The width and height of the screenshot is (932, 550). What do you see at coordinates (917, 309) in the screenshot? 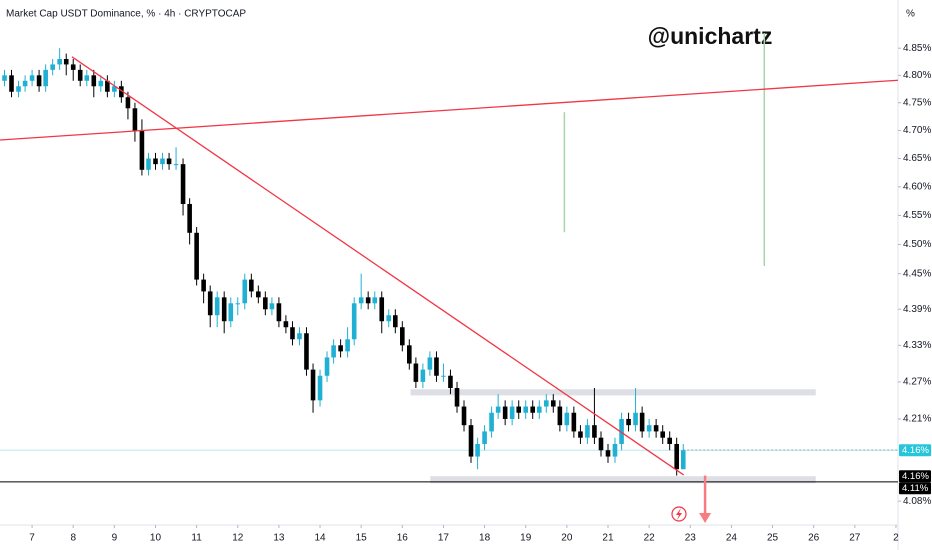
I see `y-tick-label: 4.39%` at bounding box center [917, 309].